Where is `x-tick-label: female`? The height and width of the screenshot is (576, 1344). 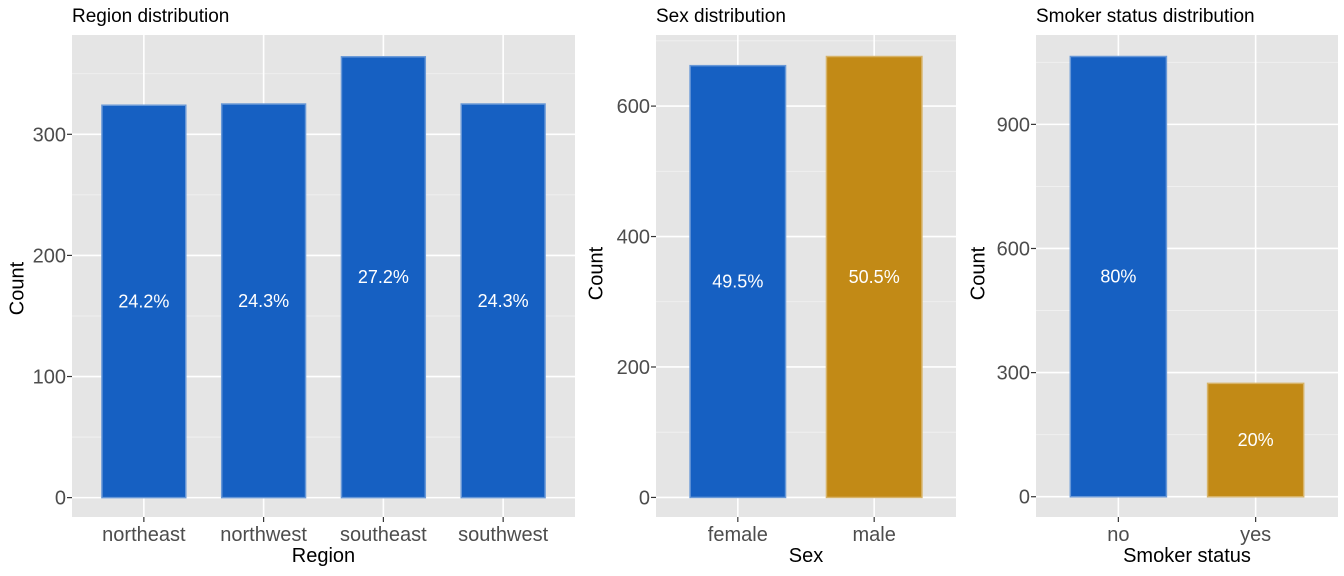 x-tick-label: female is located at coordinates (738, 535).